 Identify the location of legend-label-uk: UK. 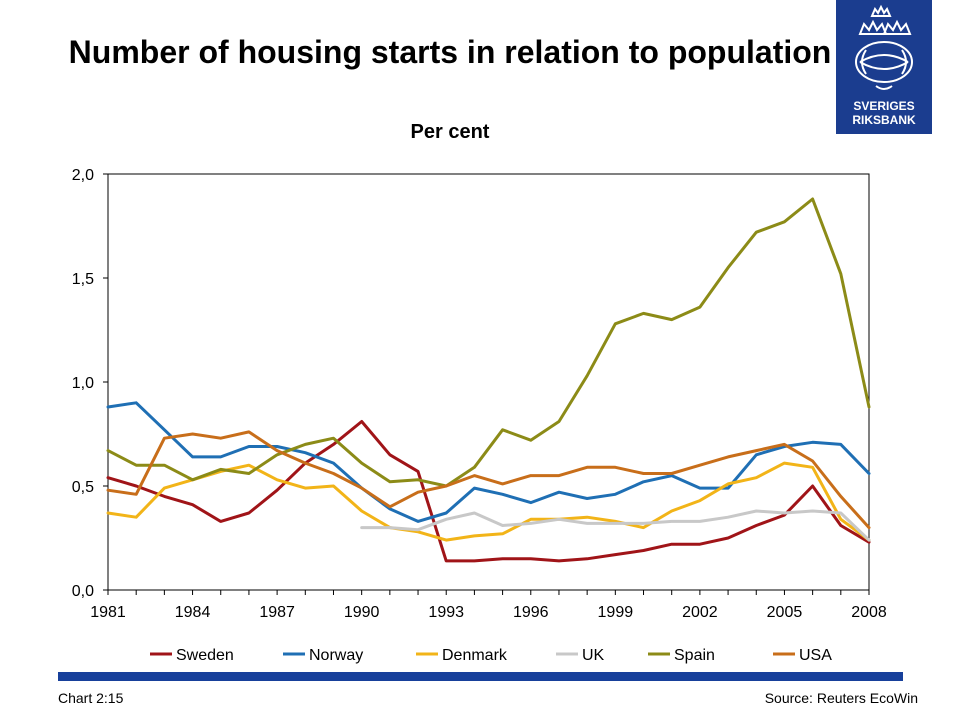
(593, 655).